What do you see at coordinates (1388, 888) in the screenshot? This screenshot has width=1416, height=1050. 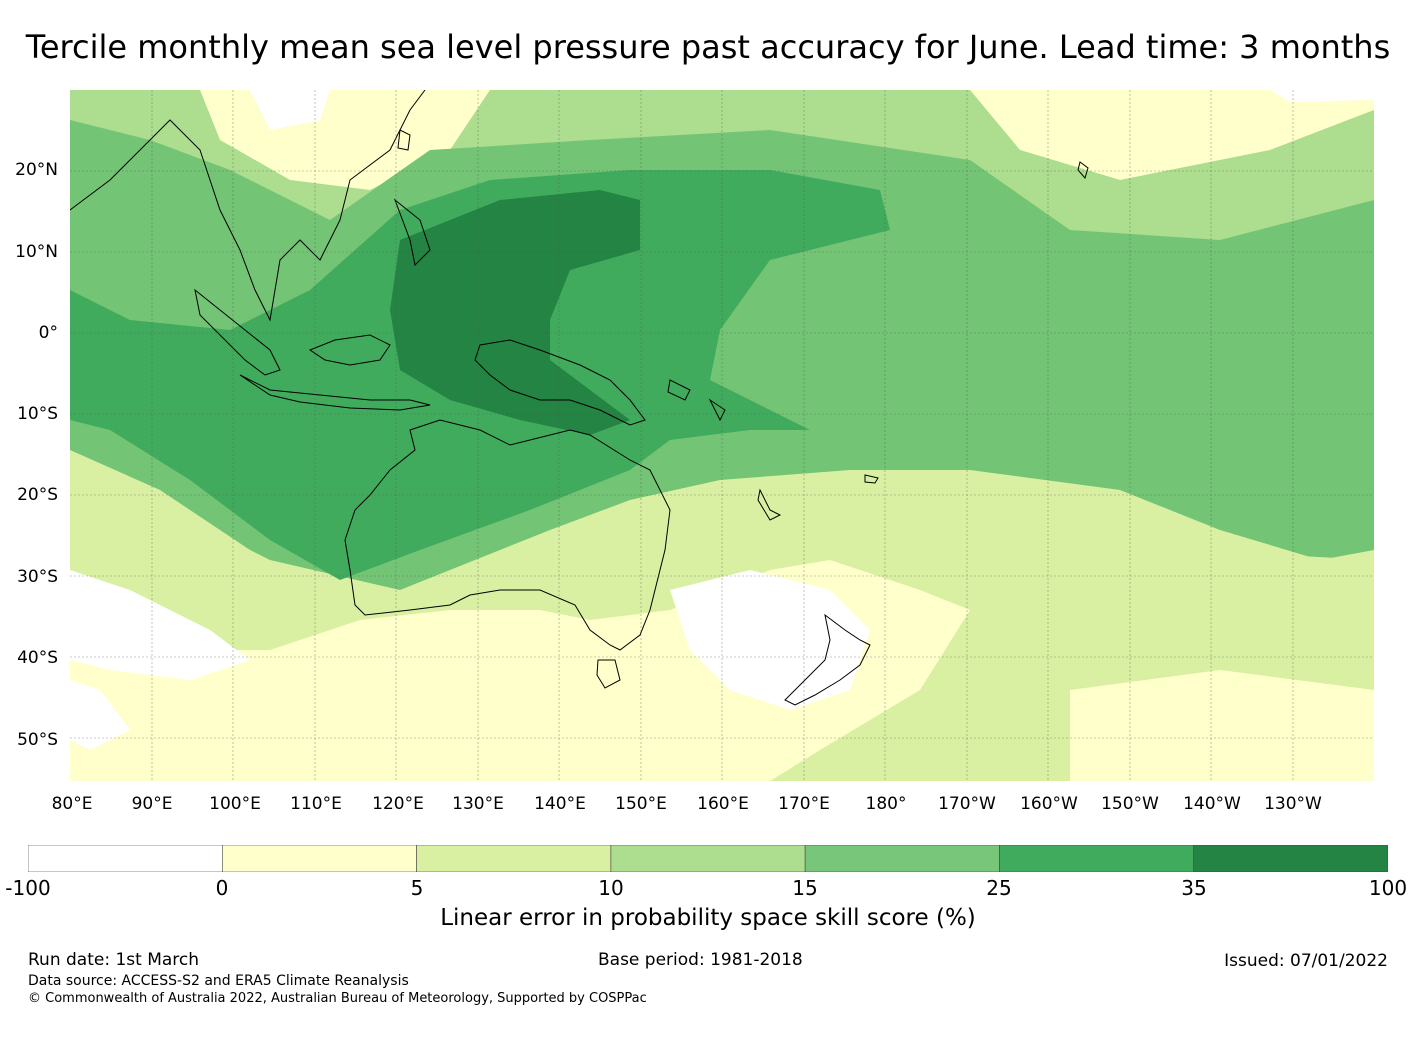 I see `colorbar-tick-100: 100` at bounding box center [1388, 888].